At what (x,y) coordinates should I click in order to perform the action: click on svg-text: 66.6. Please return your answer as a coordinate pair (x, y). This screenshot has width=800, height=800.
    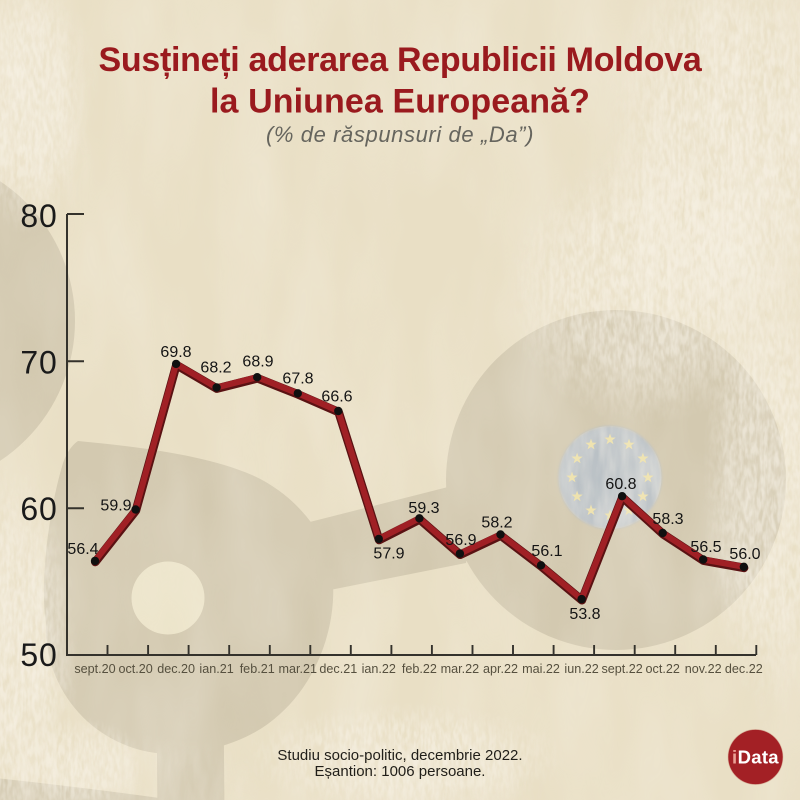
    Looking at the image, I should click on (336, 396).